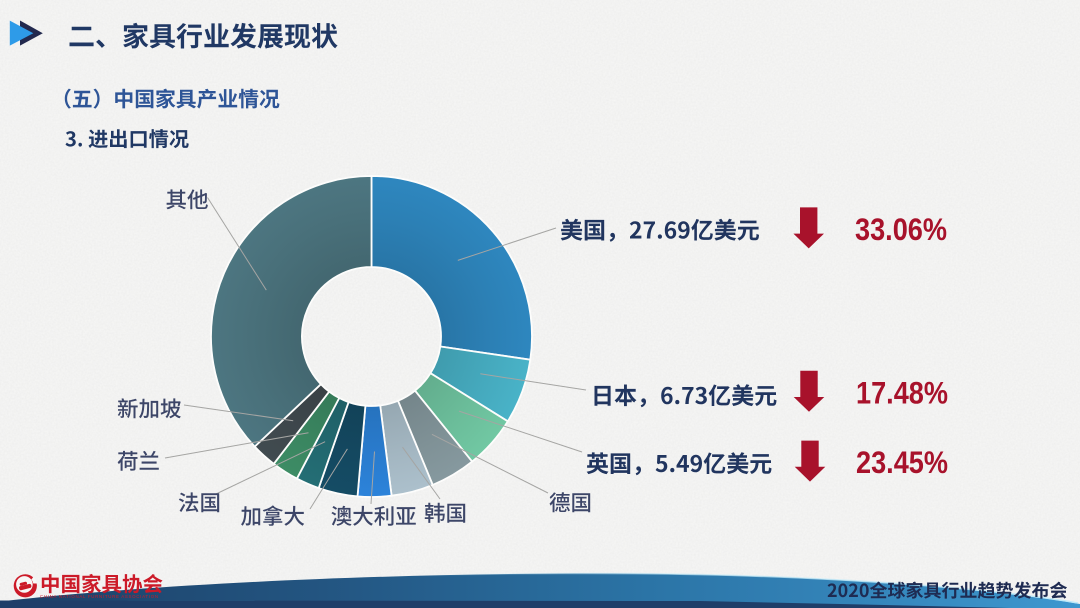 The width and height of the screenshot is (1080, 608). I want to click on svg-text:CHINA NATIONAL FURNITURE ASSOC: CHINA NATIONAL FURNITURE ASSOCIATION, so click(99, 596).